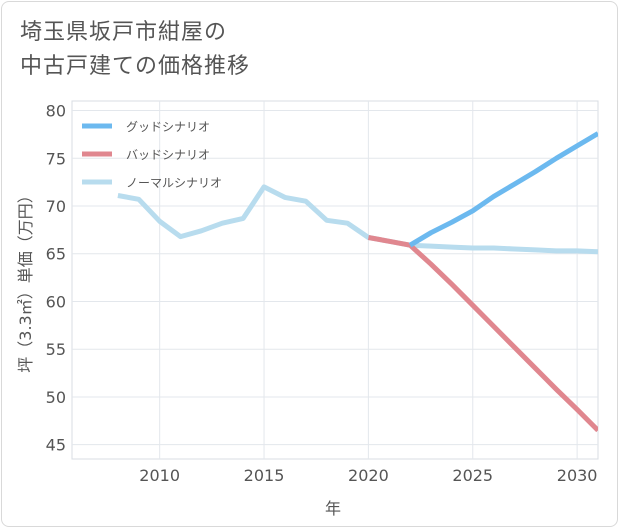 Image resolution: width=621 pixels, height=530 pixels. What do you see at coordinates (56, 445) in the screenshot?
I see `y-tick-label: 45` at bounding box center [56, 445].